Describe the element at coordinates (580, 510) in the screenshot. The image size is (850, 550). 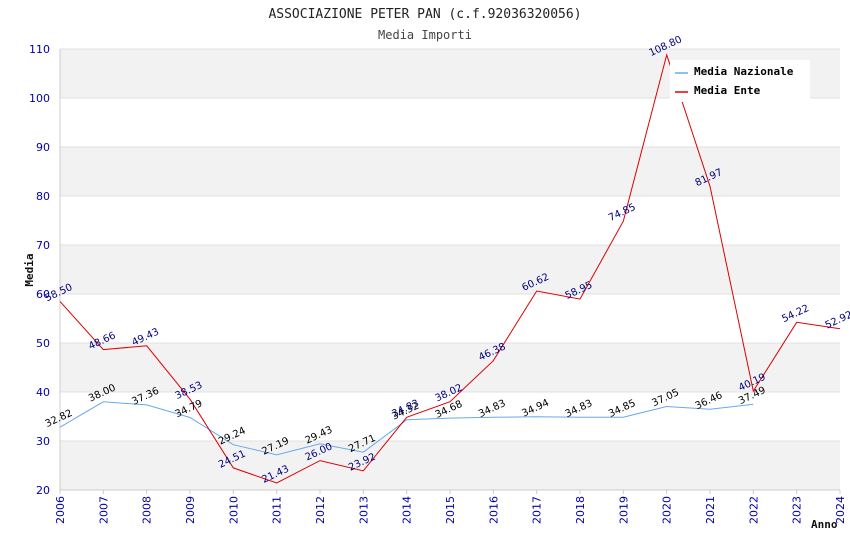
I see `x-tick-label: 2018` at that location.